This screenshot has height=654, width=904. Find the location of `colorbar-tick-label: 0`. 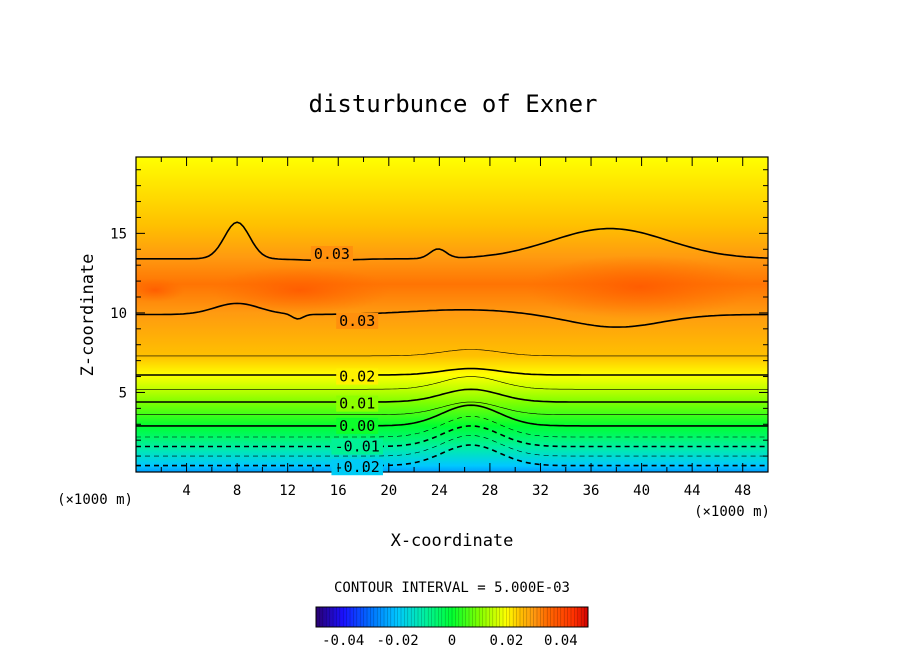

colorbar-tick-label: 0 is located at coordinates (452, 641).